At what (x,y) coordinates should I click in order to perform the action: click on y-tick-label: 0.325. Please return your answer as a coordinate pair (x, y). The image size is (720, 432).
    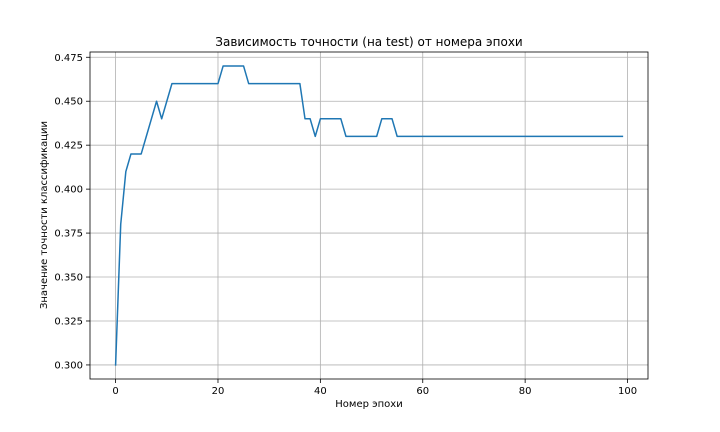
    Looking at the image, I should click on (68, 321).